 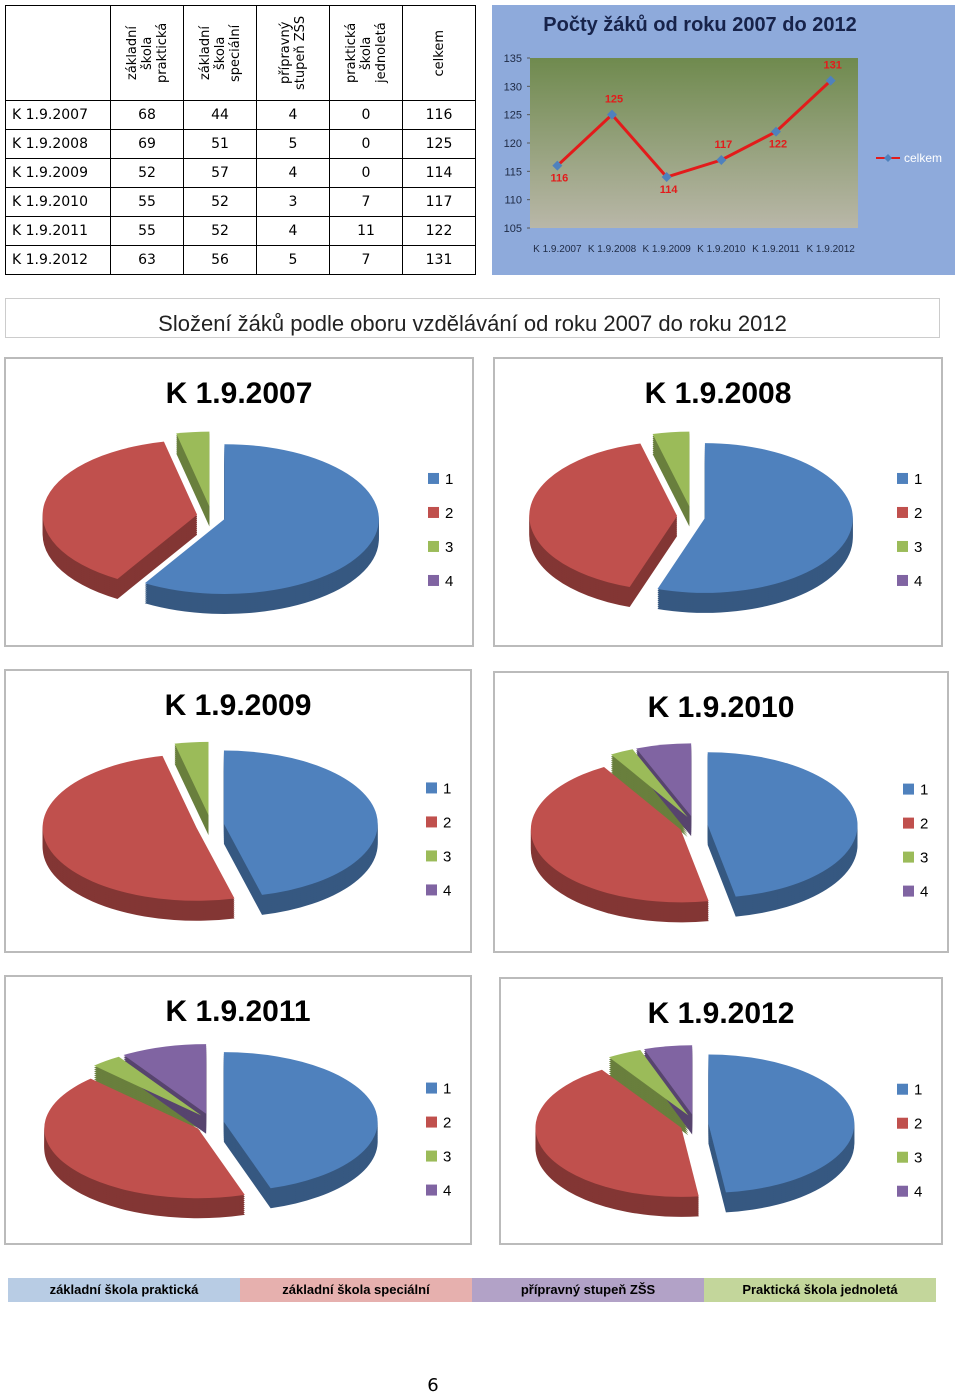 I want to click on cell: 131, so click(x=439, y=260).